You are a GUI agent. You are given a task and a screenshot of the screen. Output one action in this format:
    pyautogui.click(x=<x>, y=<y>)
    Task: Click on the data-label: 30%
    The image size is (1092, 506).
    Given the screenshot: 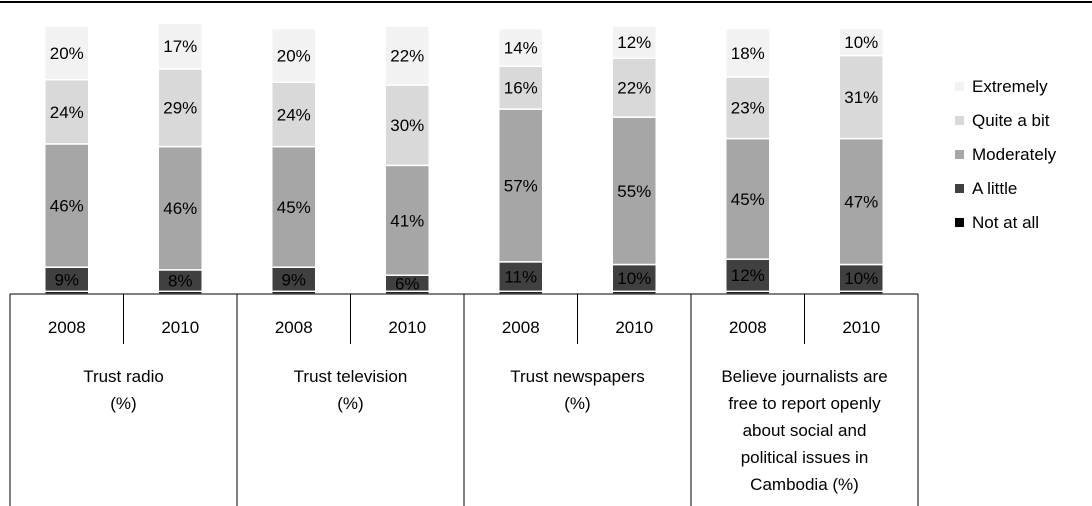 What is the action you would take?
    pyautogui.click(x=407, y=125)
    